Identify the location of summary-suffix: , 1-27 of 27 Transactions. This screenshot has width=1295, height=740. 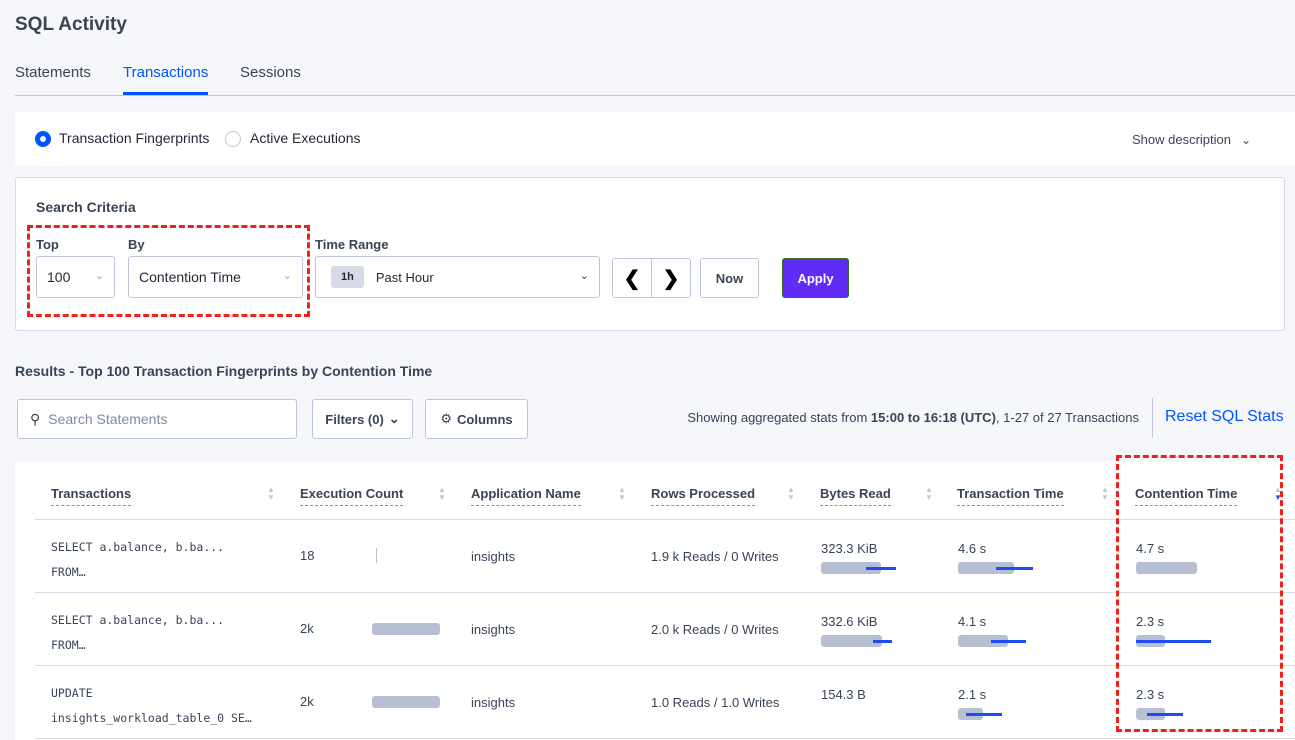
(1067, 417).